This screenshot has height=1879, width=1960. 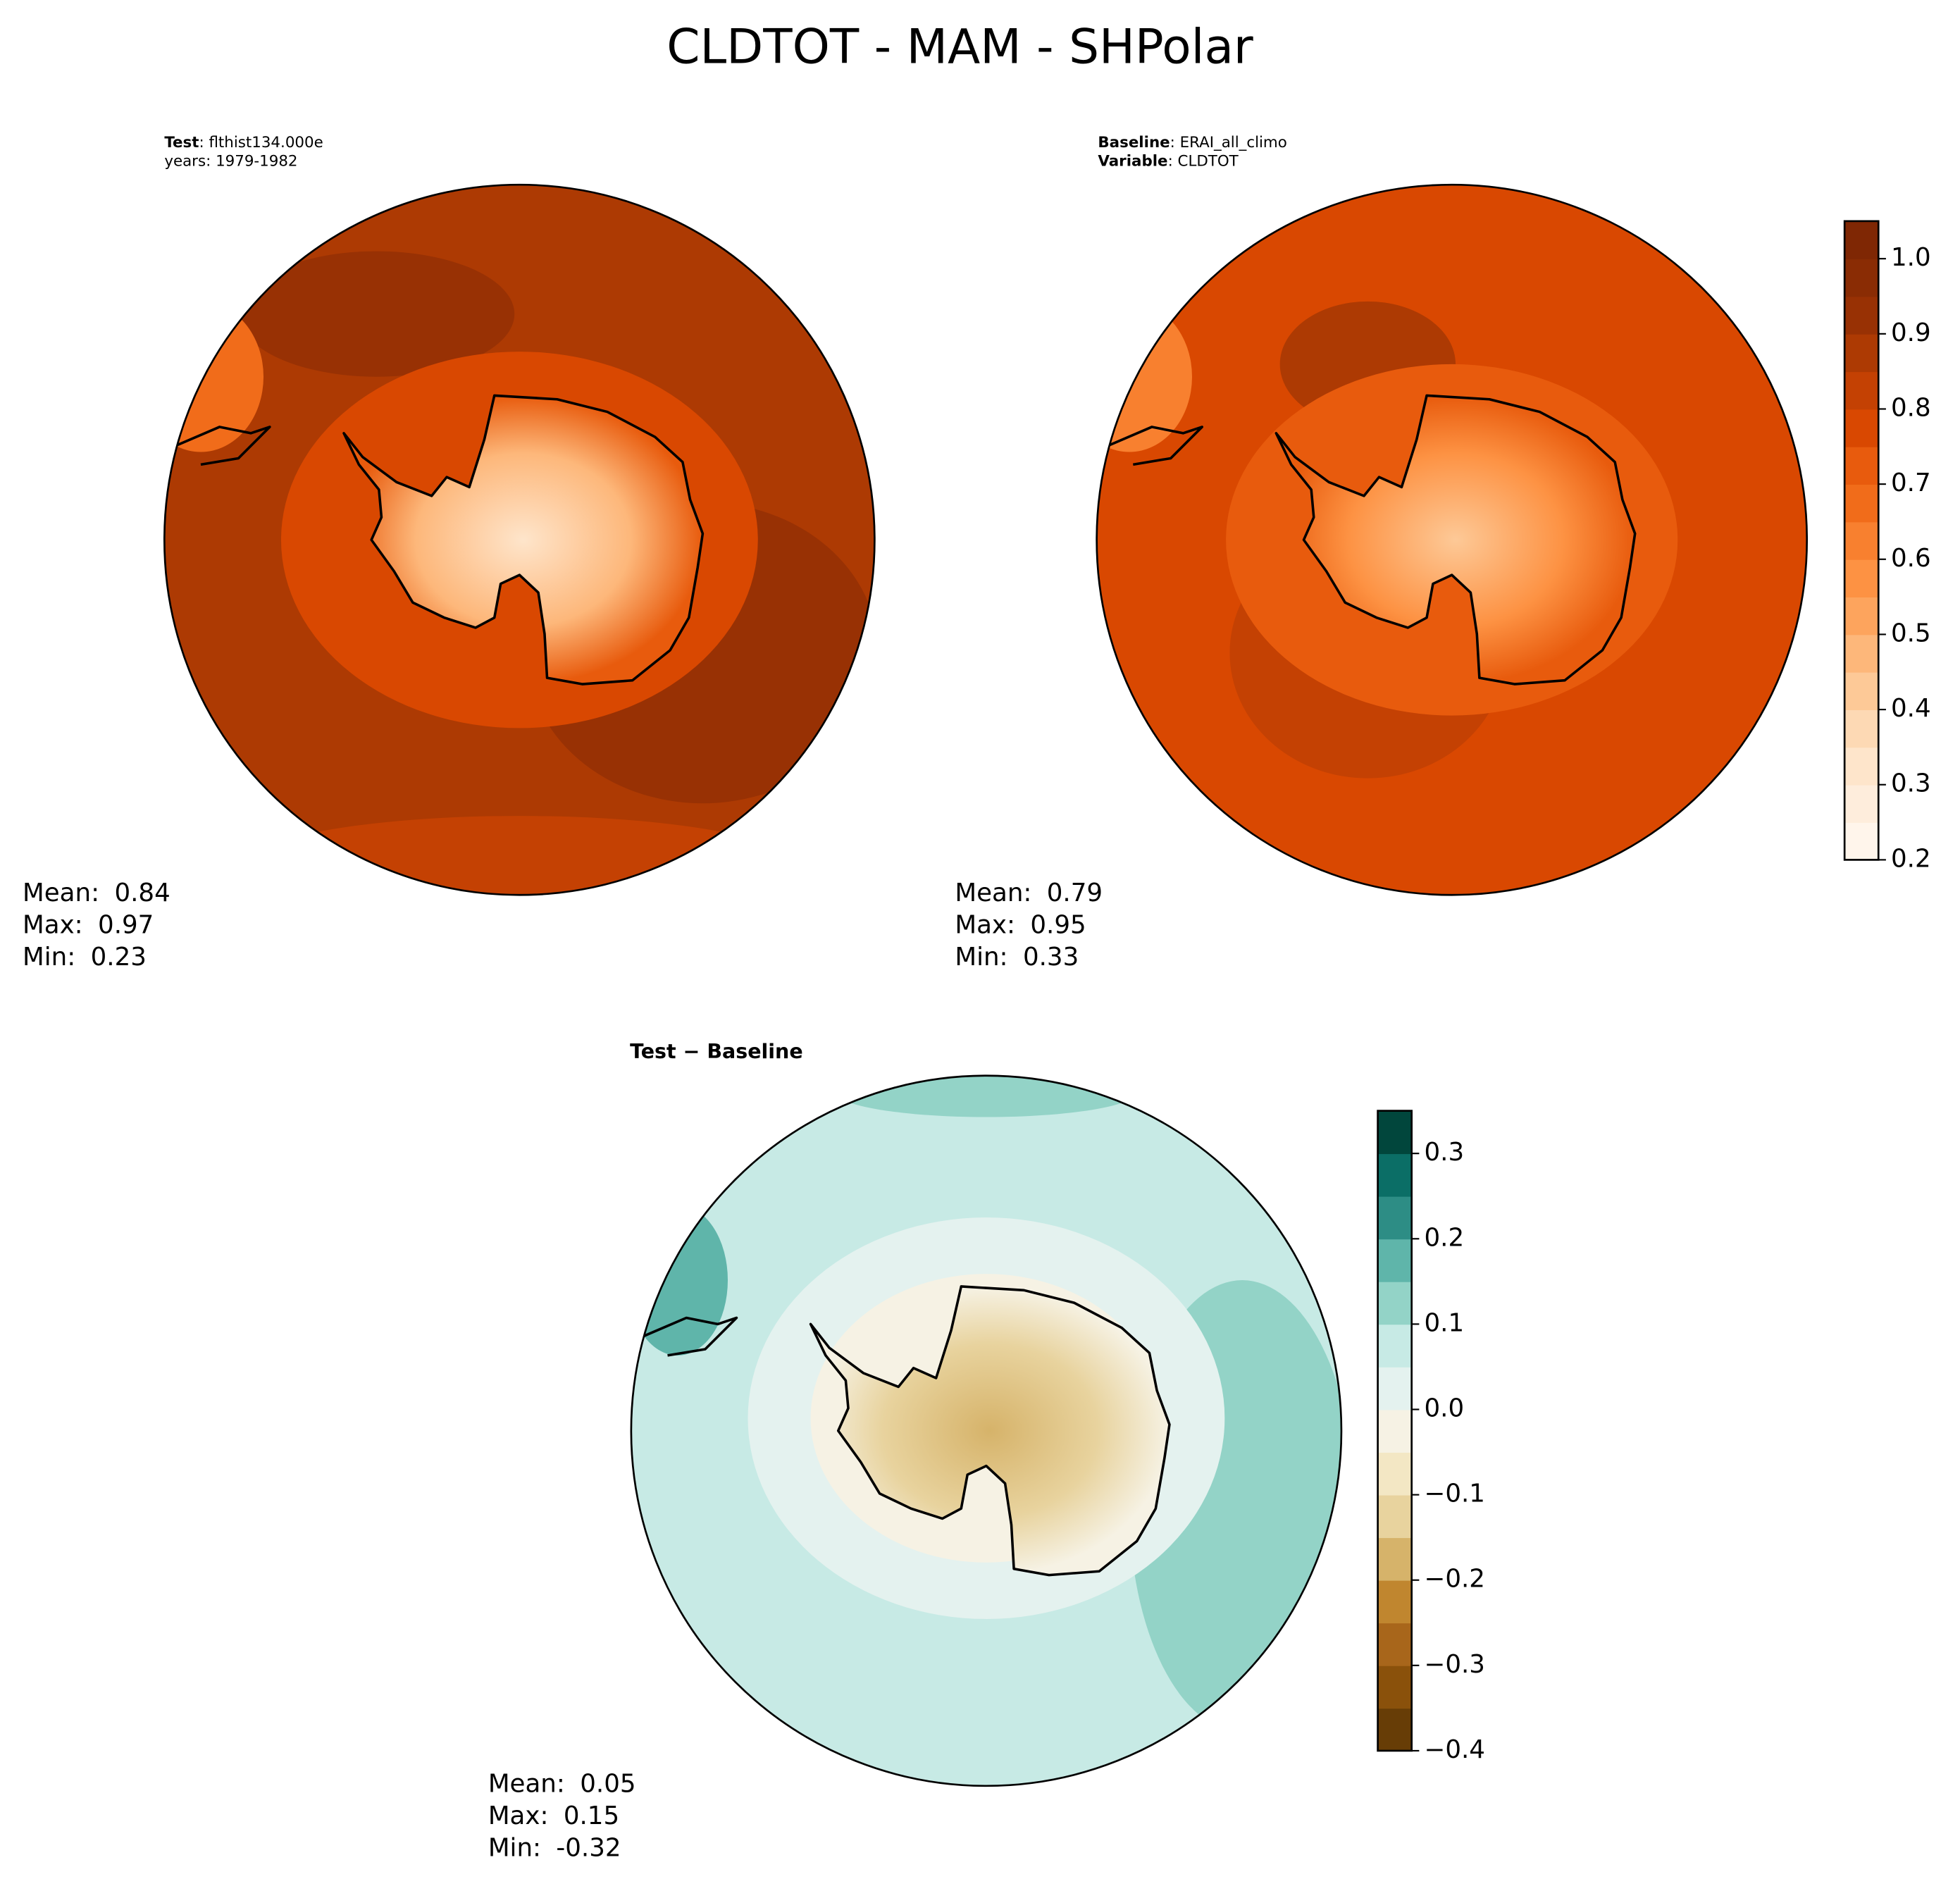 What do you see at coordinates (1911, 332) in the screenshot?
I see `colorbar-tick-label: 0.9` at bounding box center [1911, 332].